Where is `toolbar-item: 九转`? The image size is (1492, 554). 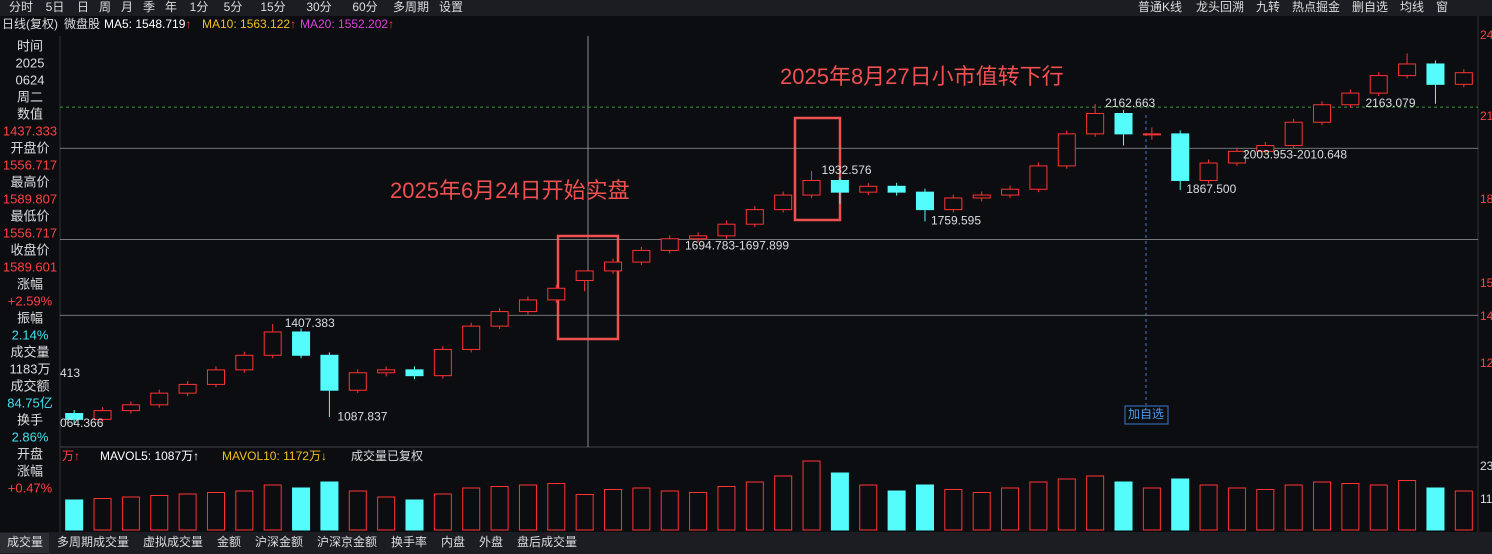
toolbar-item: 九转 is located at coordinates (1268, 7).